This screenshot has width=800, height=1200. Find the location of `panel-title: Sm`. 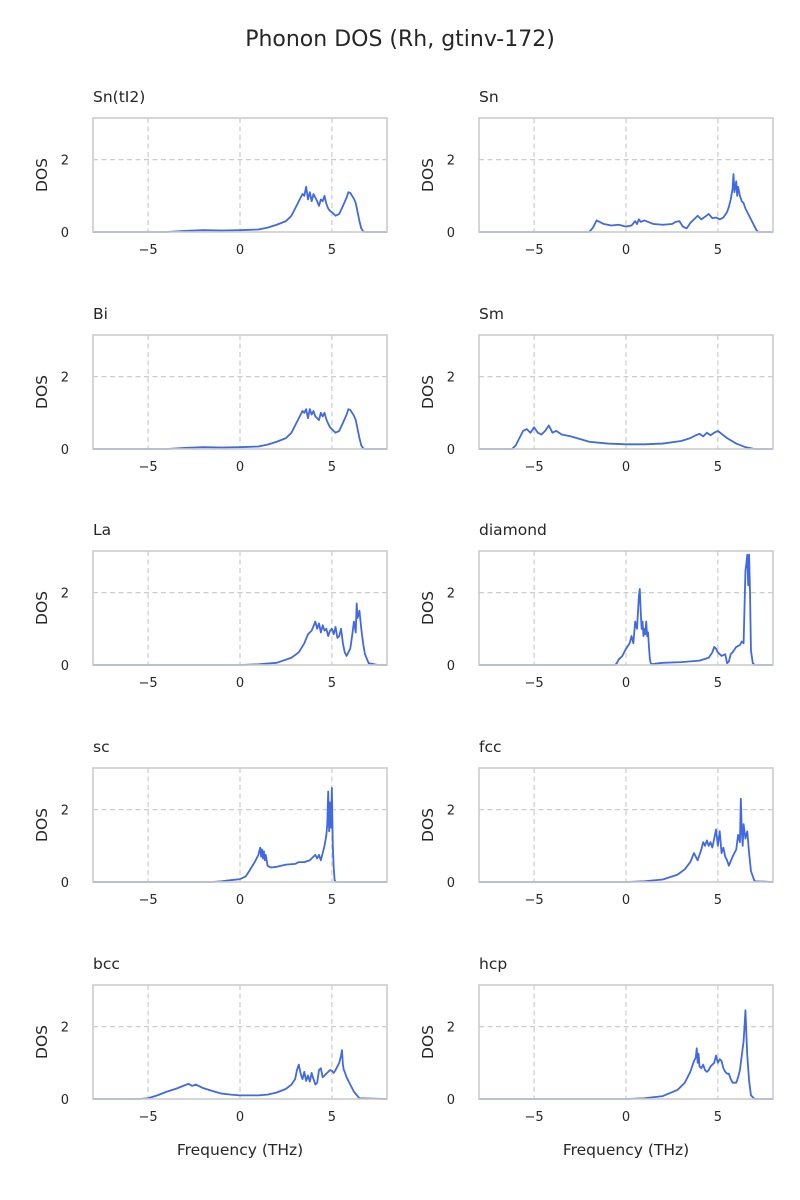

panel-title: Sm is located at coordinates (491, 314).